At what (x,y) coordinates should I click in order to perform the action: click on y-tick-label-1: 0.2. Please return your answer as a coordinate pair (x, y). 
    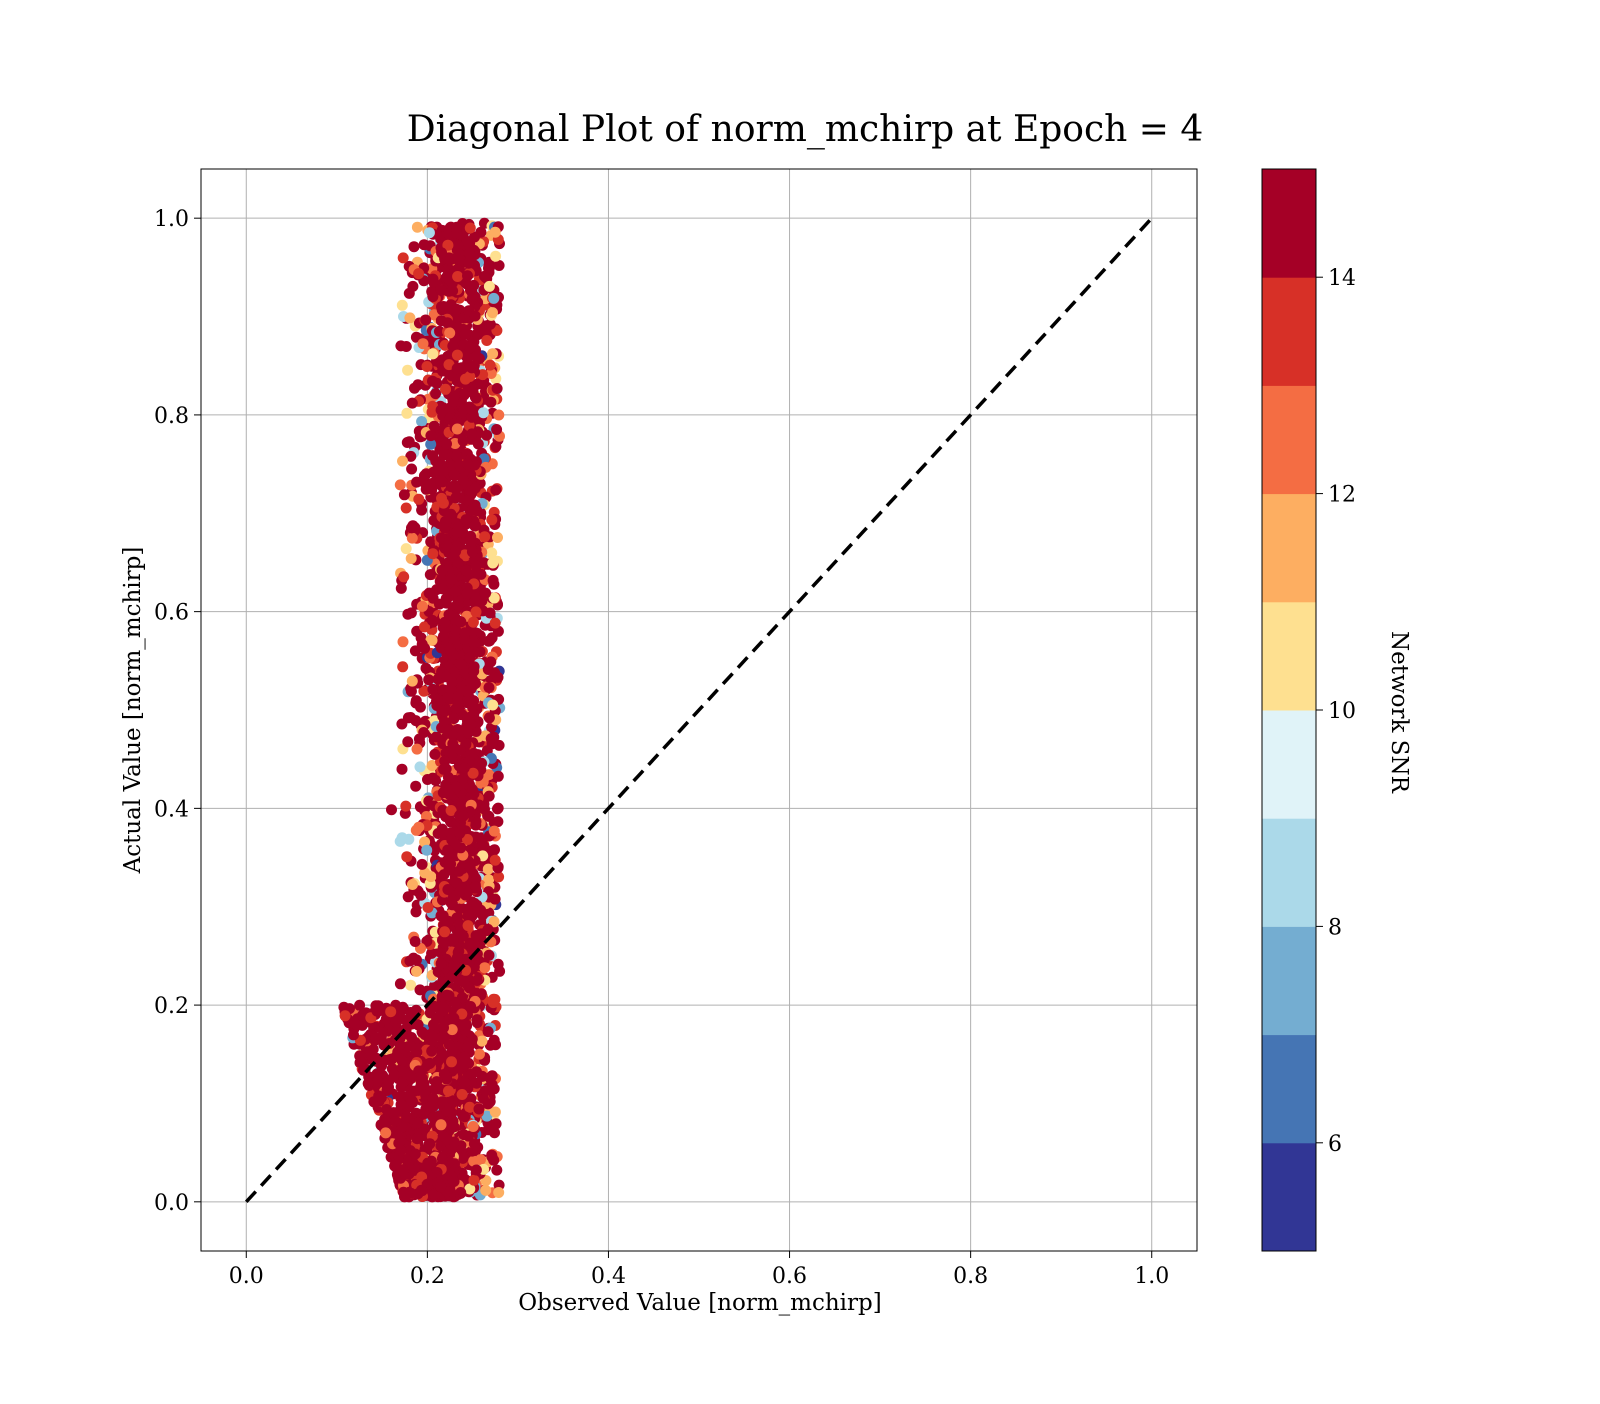
    Looking at the image, I should click on (171, 1006).